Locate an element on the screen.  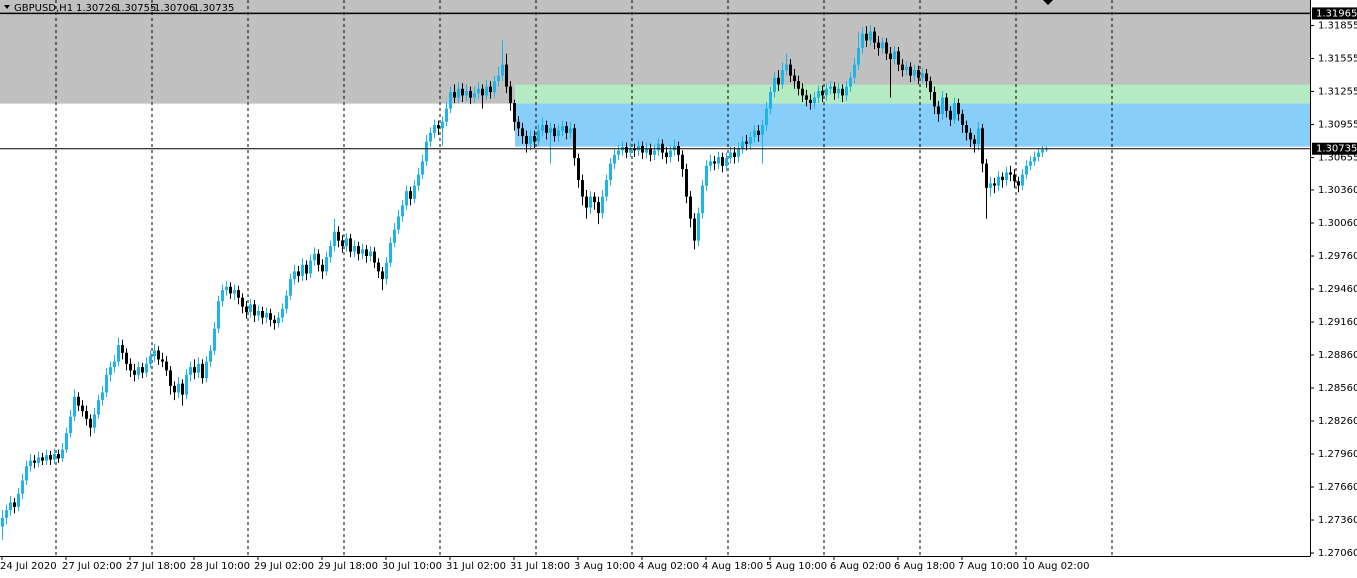
price-label-box is located at coordinates (1334, 13).